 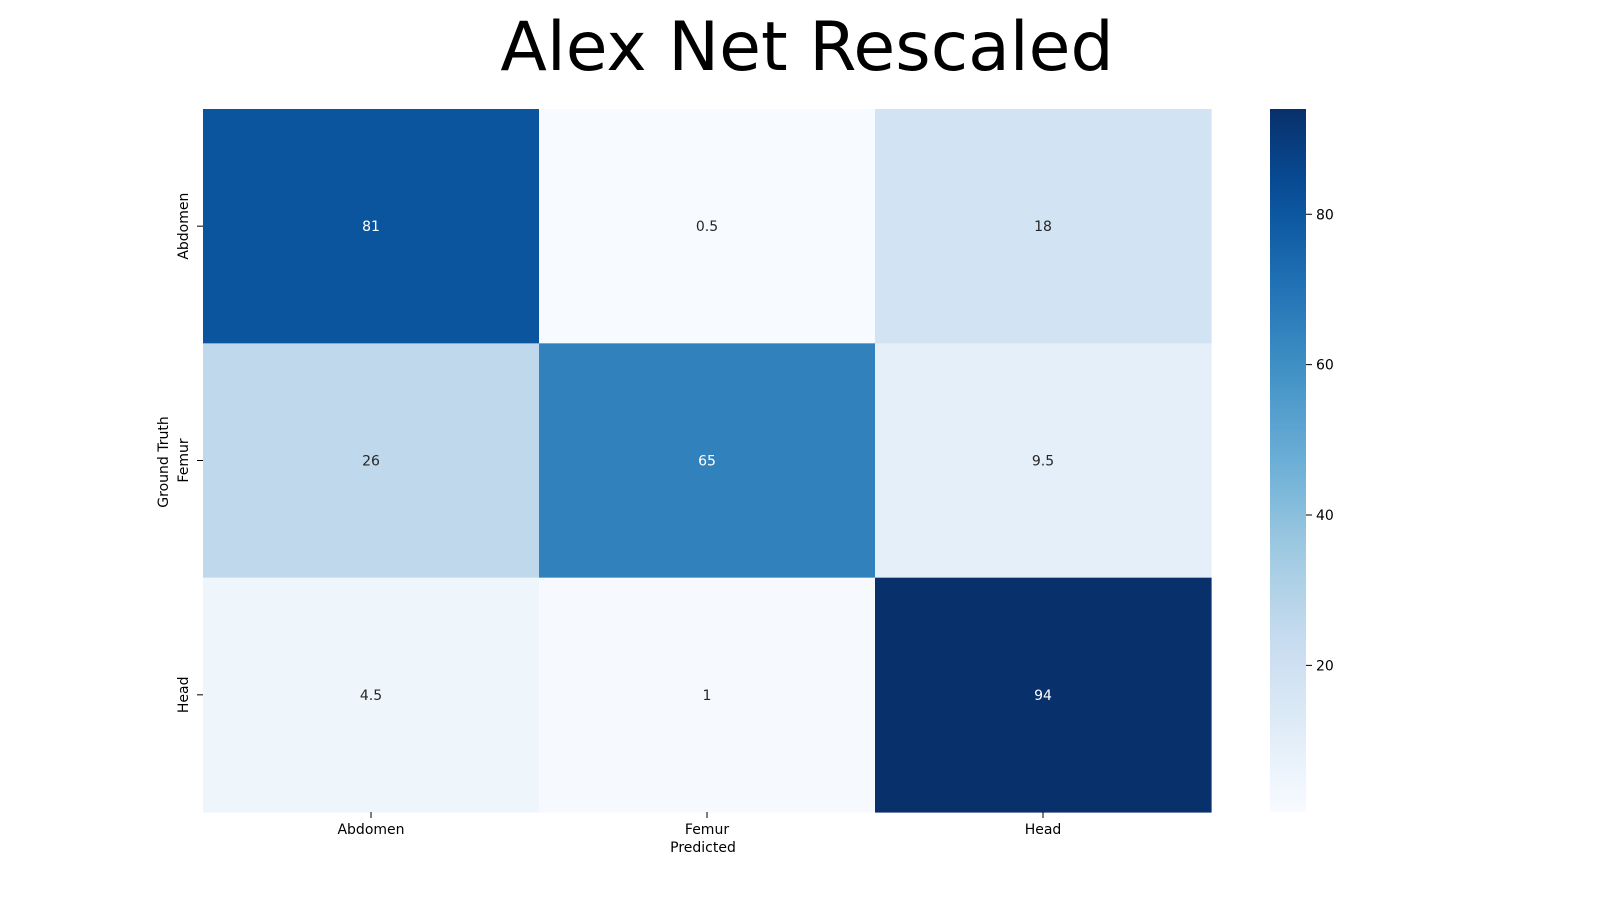 I want to click on x-tick-label: Abdomen, so click(x=370, y=830).